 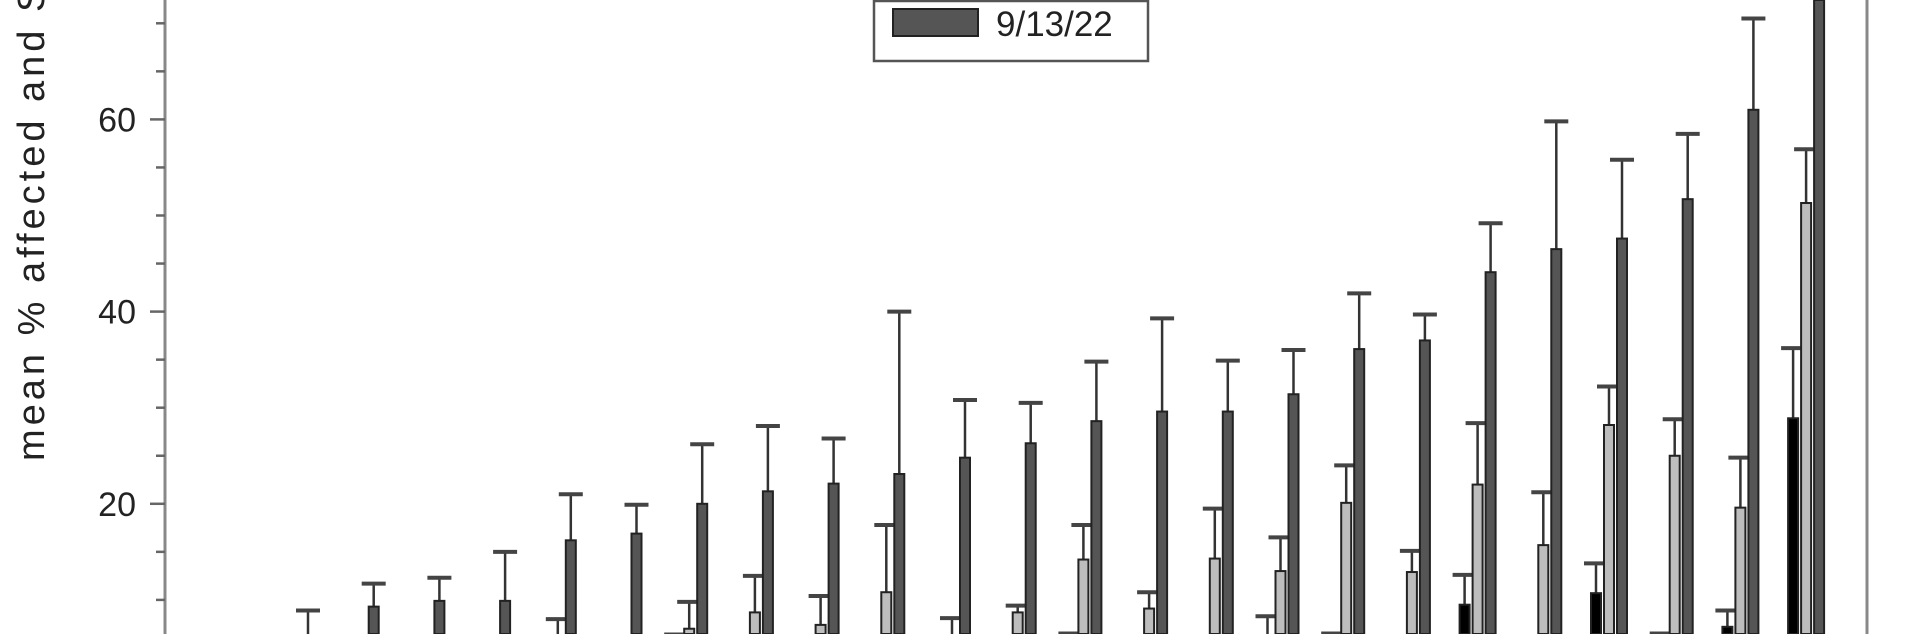 What do you see at coordinates (32, 230) in the screenshot?
I see `y-axis-label: mean % affected and SE` at bounding box center [32, 230].